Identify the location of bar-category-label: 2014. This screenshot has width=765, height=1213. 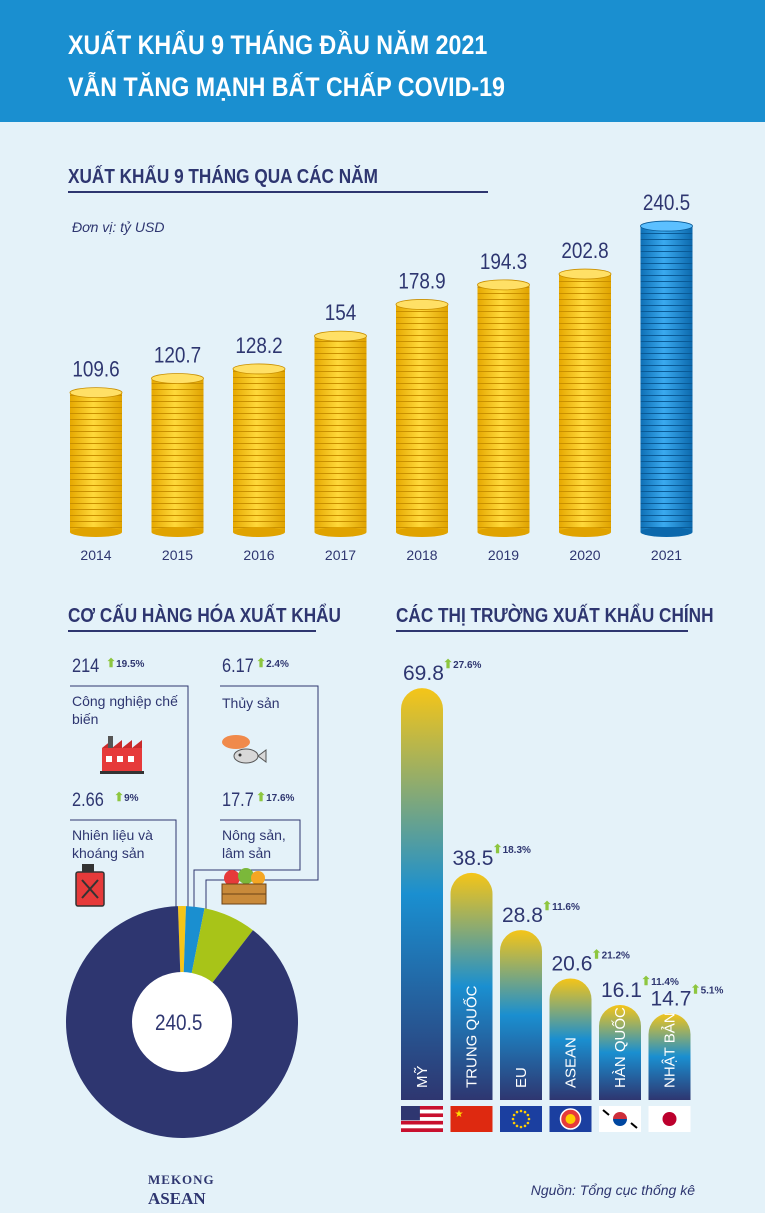
(95, 555).